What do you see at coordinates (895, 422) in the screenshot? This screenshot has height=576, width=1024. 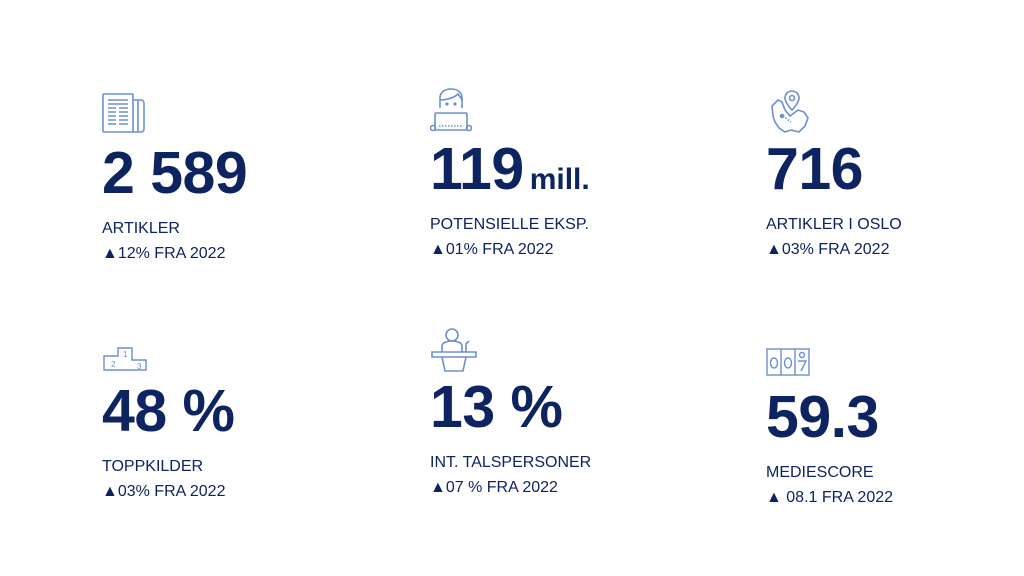 I see `stat-media-score: 59.3 MEDIESCORE ▲ 08.1 FRA 2022` at bounding box center [895, 422].